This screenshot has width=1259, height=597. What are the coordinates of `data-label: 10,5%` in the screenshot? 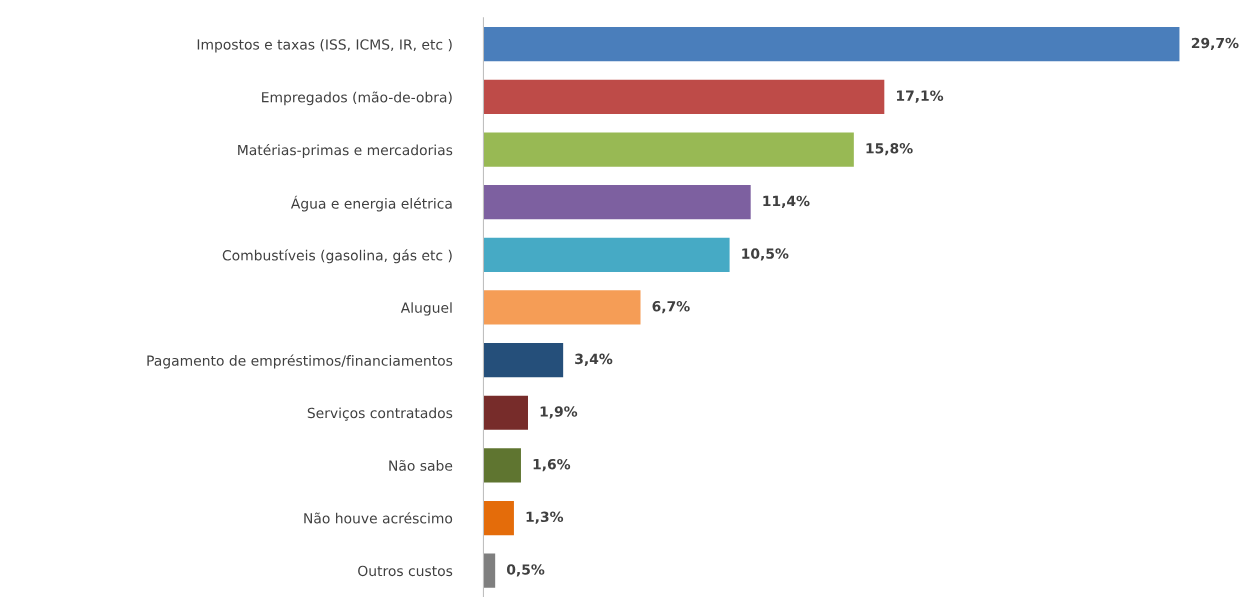 It's located at (765, 254).